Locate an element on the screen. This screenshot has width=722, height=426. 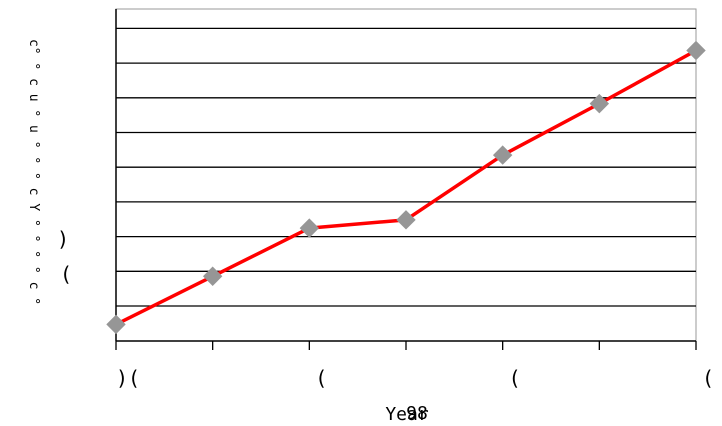
x-axis-title-overlay: 98 is located at coordinates (417, 413).